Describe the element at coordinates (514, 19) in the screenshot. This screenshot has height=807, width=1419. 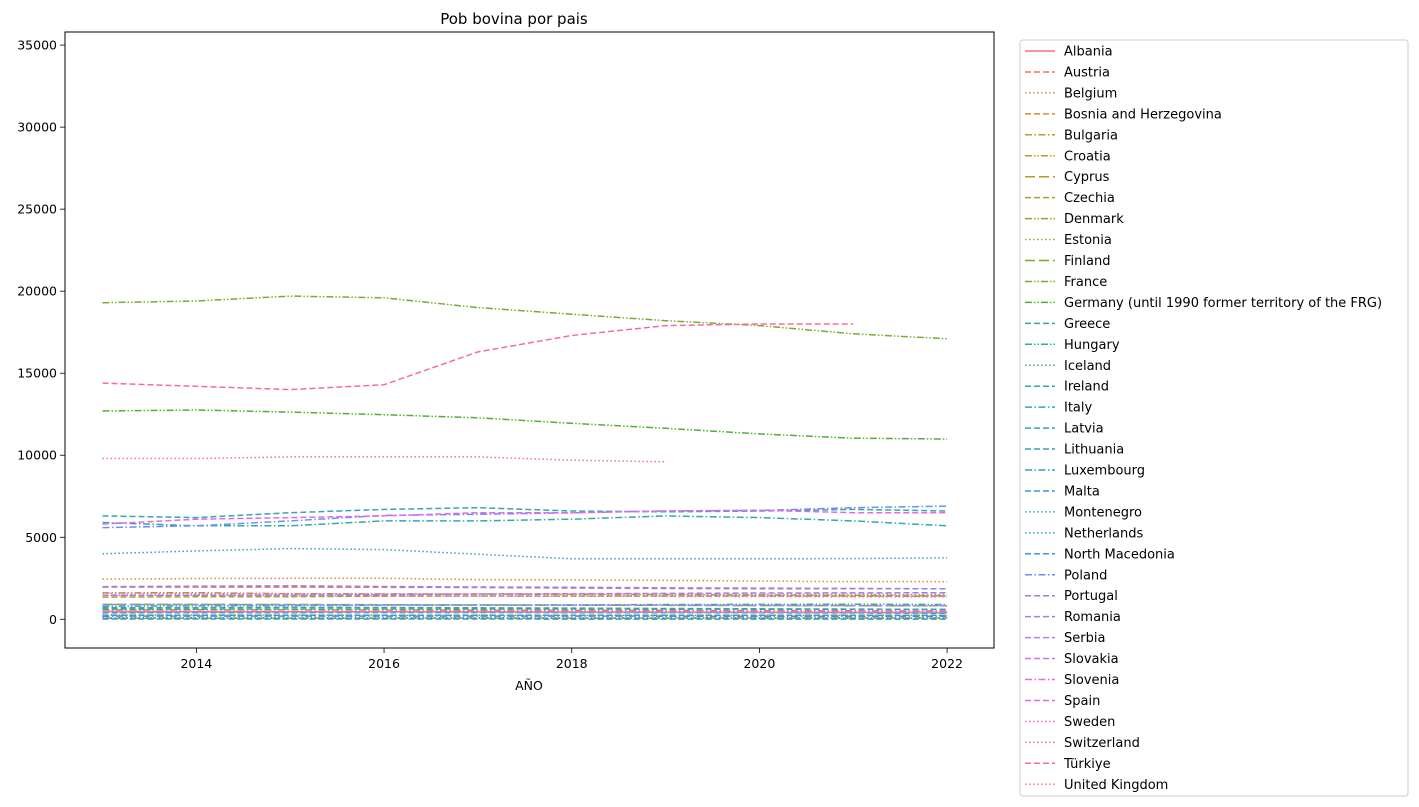
I see `chart-title: Pob bovina por pais` at that location.